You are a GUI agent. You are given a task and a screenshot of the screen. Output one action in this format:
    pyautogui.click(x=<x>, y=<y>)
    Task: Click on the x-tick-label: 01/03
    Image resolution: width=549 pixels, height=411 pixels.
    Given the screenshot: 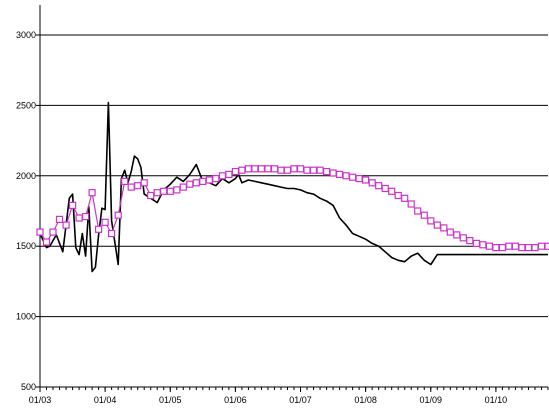 What is the action you would take?
    pyautogui.click(x=40, y=400)
    